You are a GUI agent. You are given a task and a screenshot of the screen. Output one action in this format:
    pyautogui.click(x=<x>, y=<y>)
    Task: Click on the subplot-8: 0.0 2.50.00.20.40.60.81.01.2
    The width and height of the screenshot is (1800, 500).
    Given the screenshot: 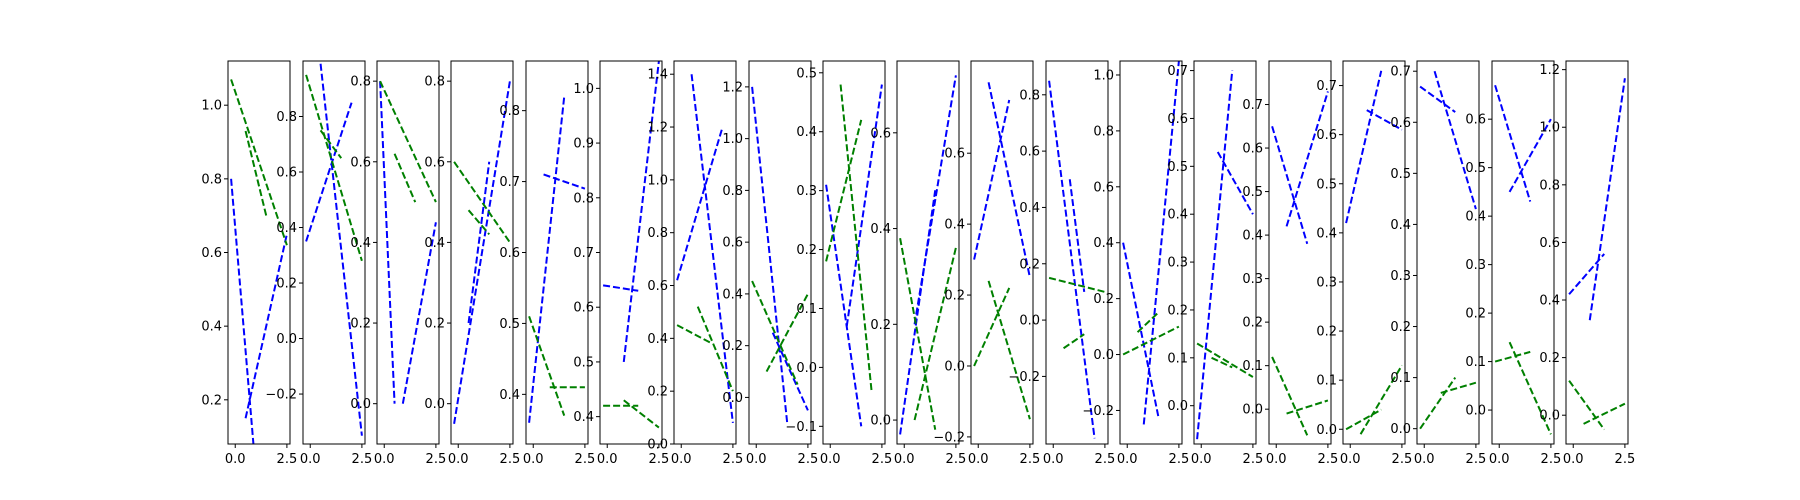 What is the action you would take?
    pyautogui.click(x=770, y=263)
    